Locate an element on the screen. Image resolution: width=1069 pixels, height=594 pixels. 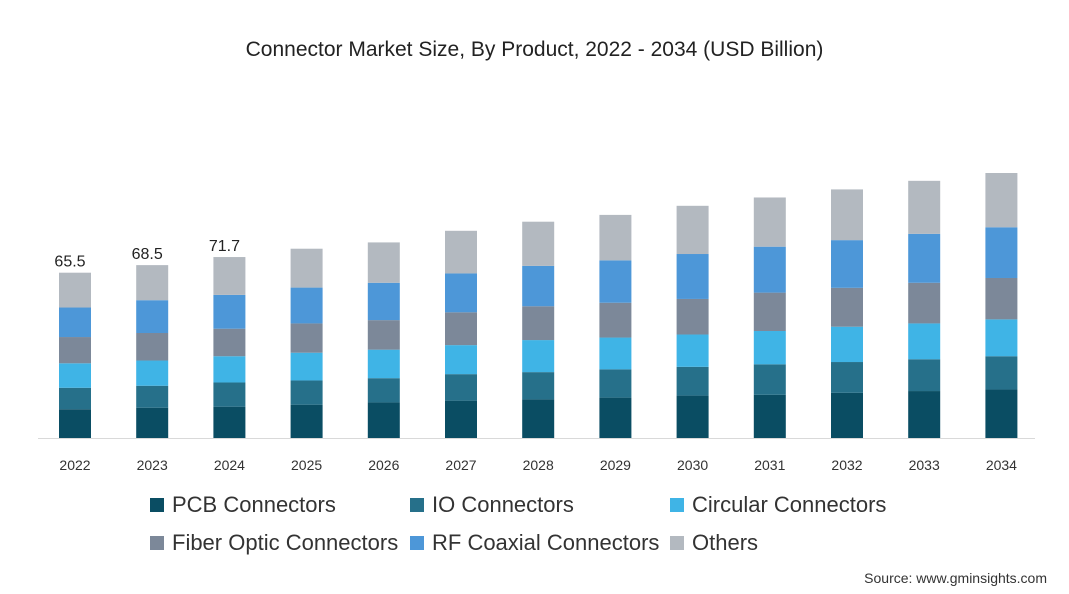
bar-2024-circular-connectors is located at coordinates (229, 369).